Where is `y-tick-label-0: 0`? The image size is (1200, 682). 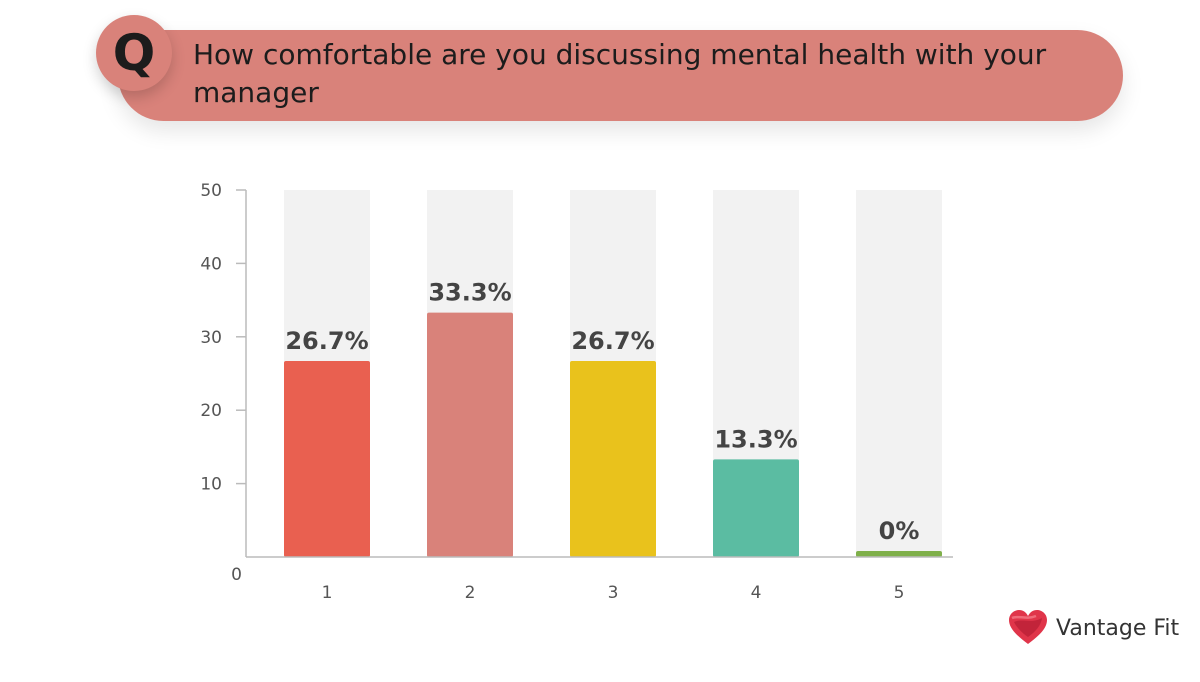 y-tick-label-0: 0 is located at coordinates (236, 575).